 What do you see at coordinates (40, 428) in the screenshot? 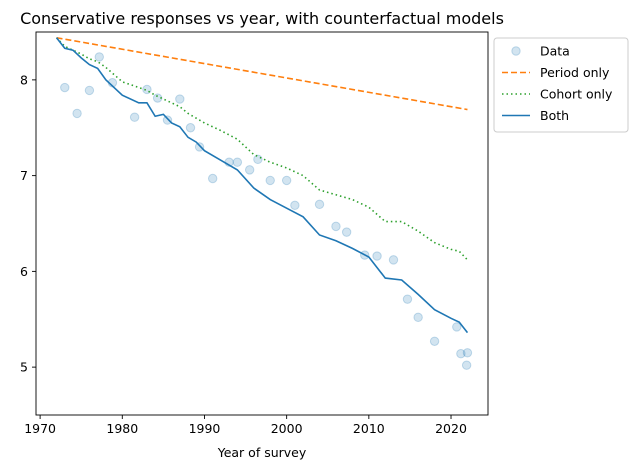
I see `x-tick-label: 1970` at bounding box center [40, 428].